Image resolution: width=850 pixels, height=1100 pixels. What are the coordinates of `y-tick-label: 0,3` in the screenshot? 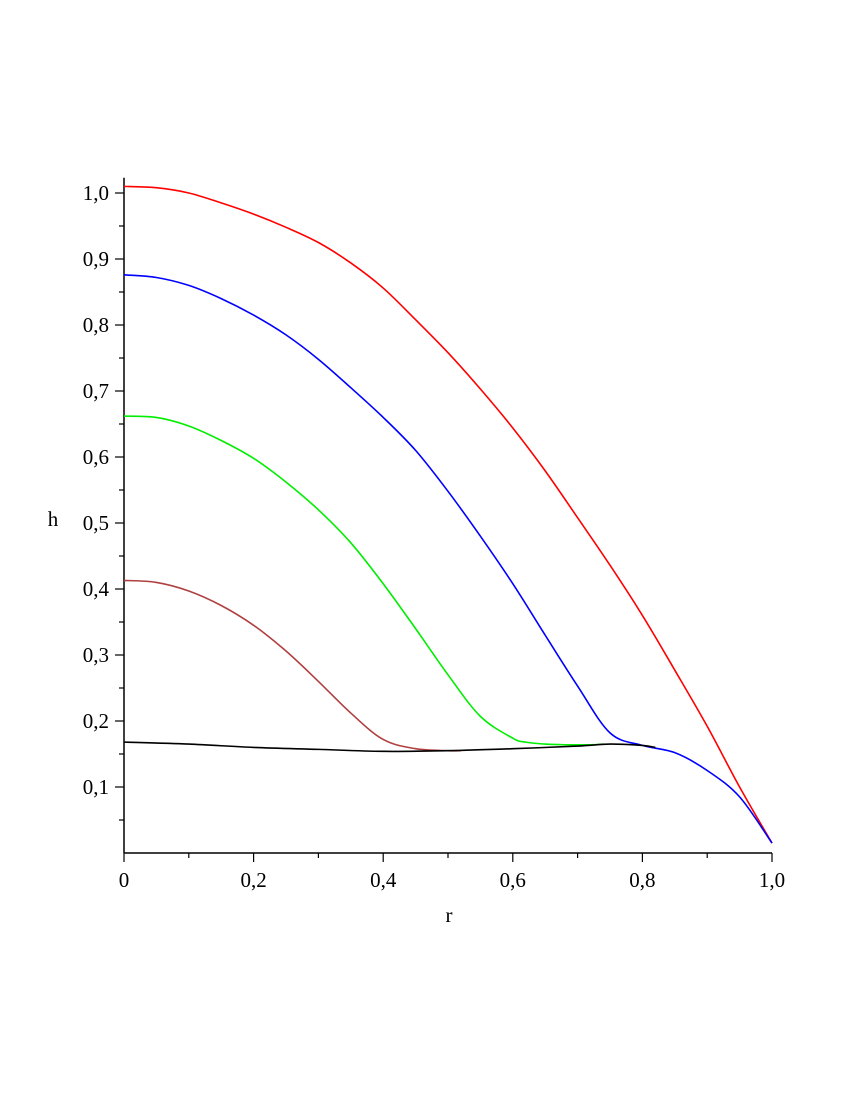 It's located at (96, 655).